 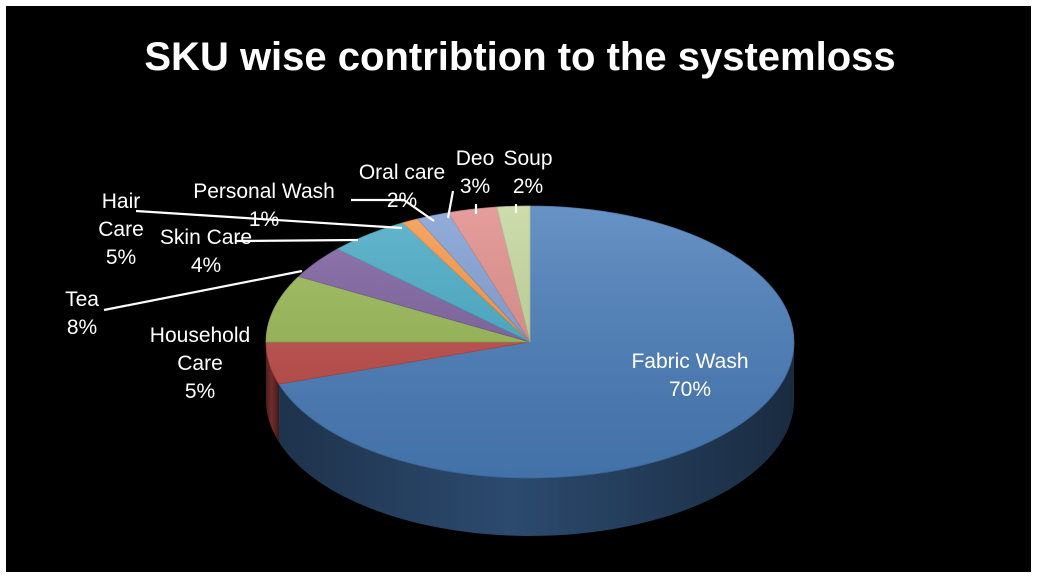 I want to click on slice-label-line: Skin Care, so click(x=206, y=237).